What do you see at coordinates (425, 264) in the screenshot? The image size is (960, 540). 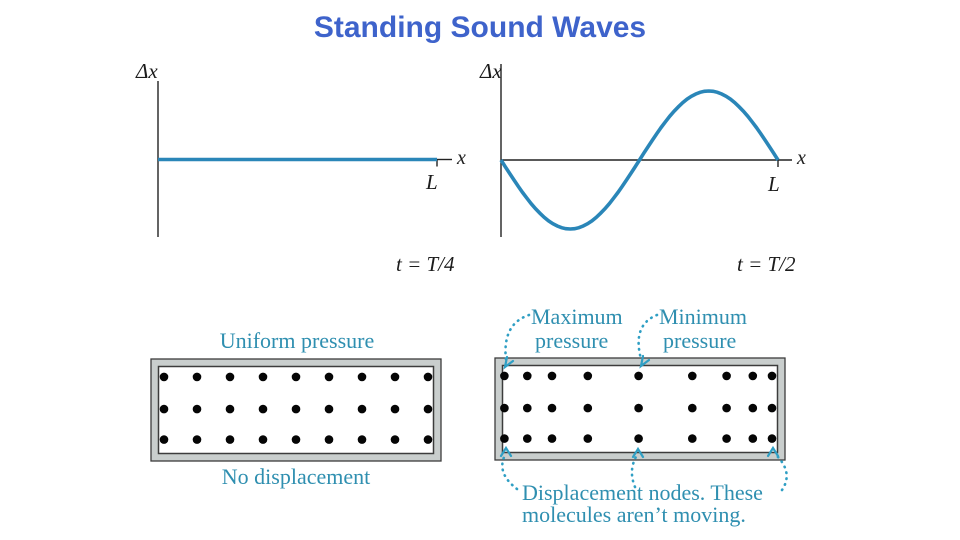 I see `left-time-label: t = T/4` at bounding box center [425, 264].